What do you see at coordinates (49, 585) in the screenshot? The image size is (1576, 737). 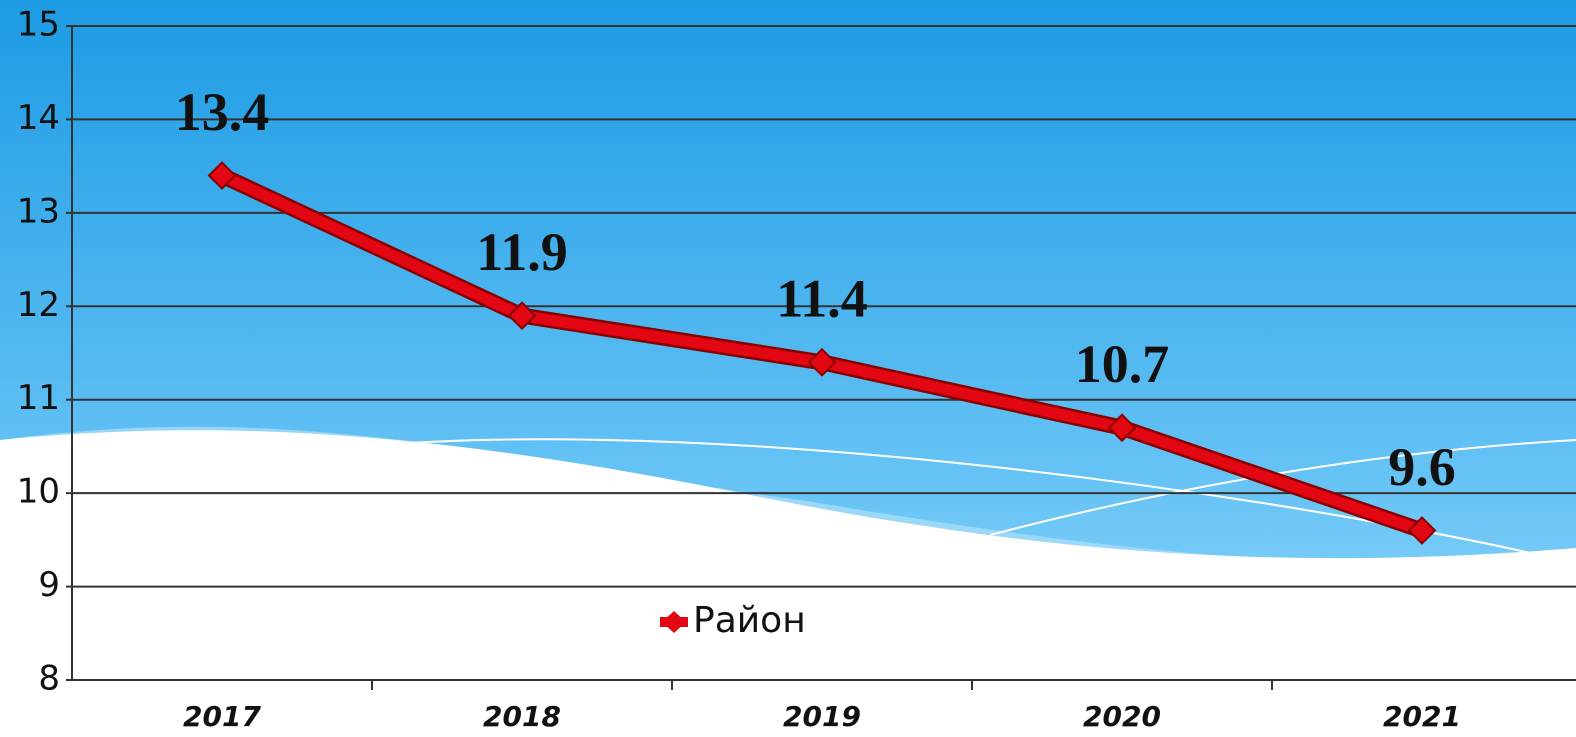 I see `y-tick-label: 9` at bounding box center [49, 585].